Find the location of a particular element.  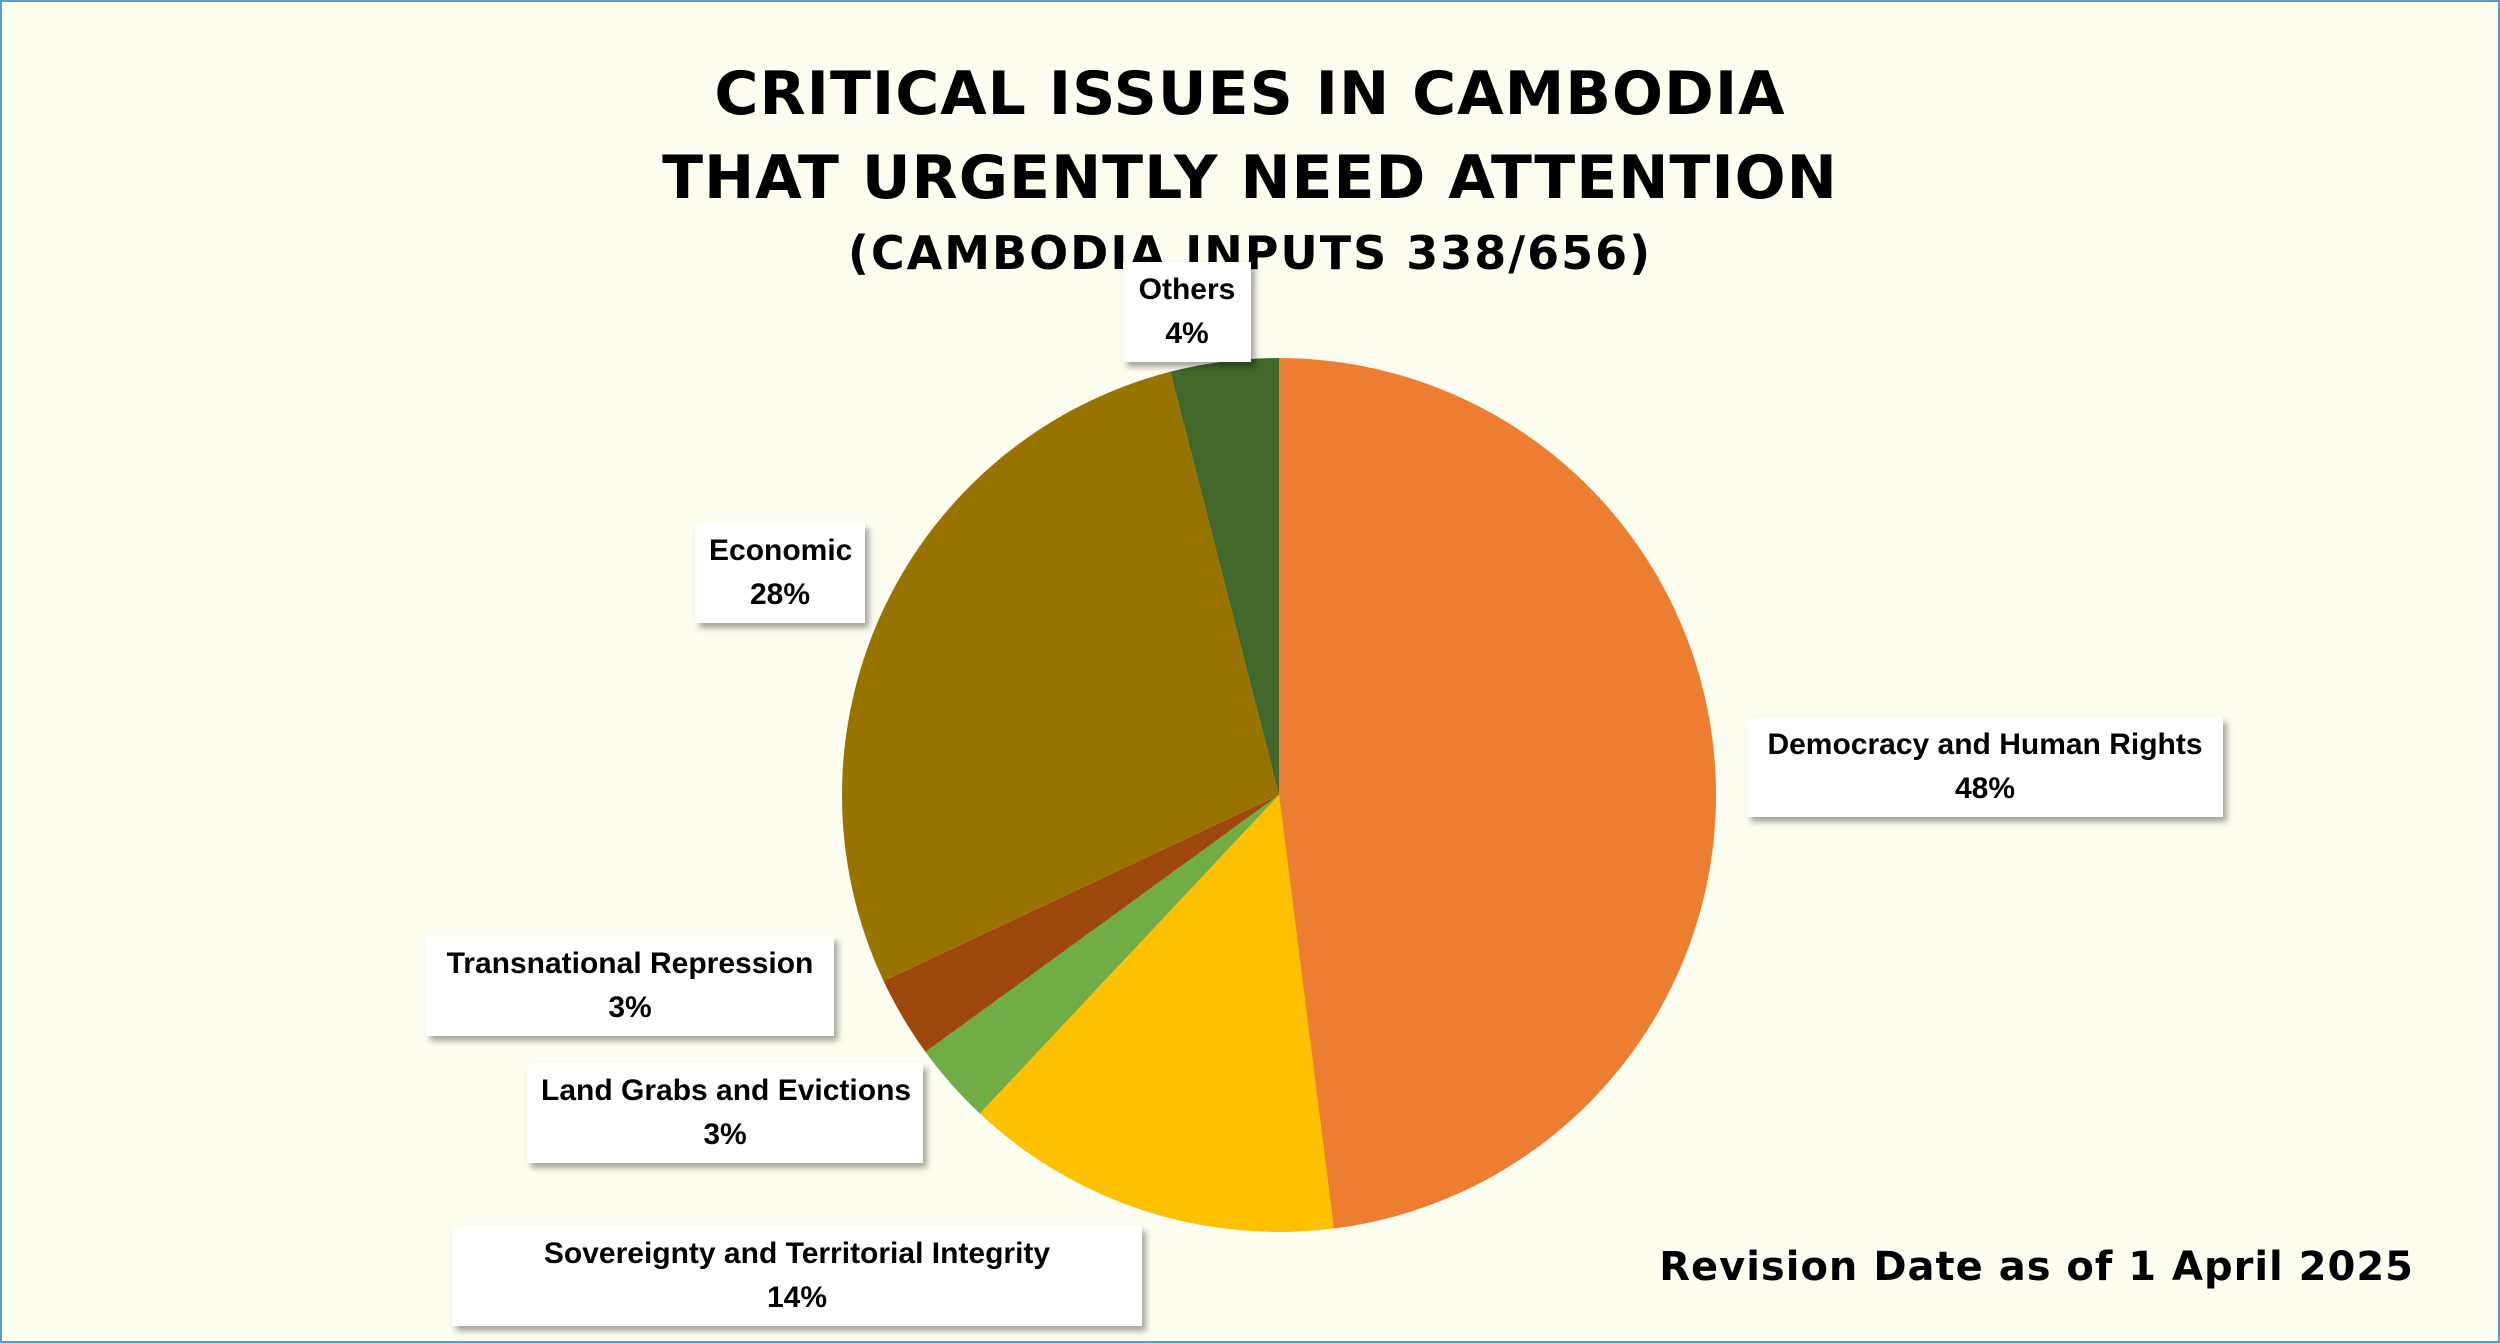

slice-label-name: Sovereignty and Territorial Integrity is located at coordinates (797, 1253).